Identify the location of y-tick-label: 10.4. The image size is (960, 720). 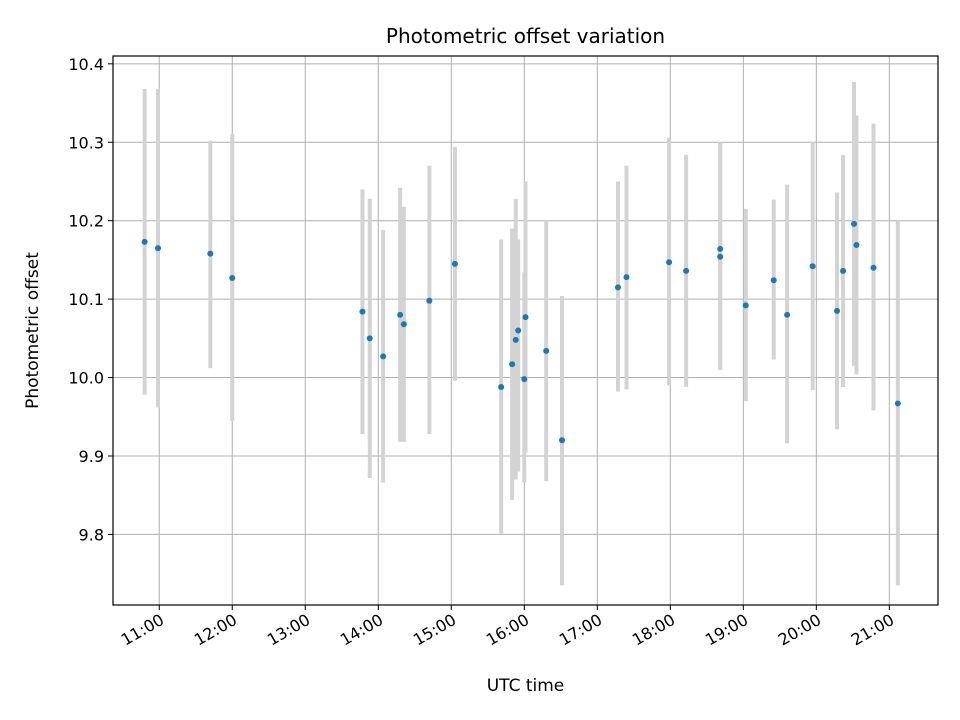
(86, 64).